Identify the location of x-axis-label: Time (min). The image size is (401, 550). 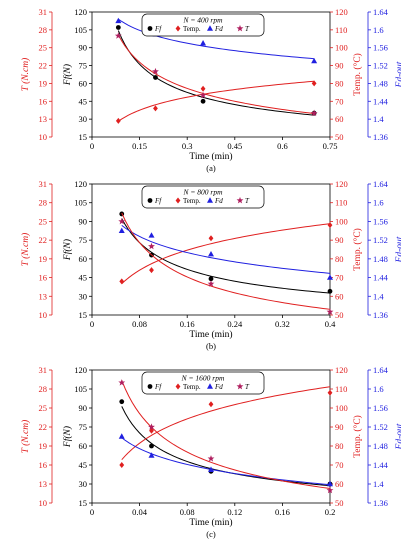
(210, 334).